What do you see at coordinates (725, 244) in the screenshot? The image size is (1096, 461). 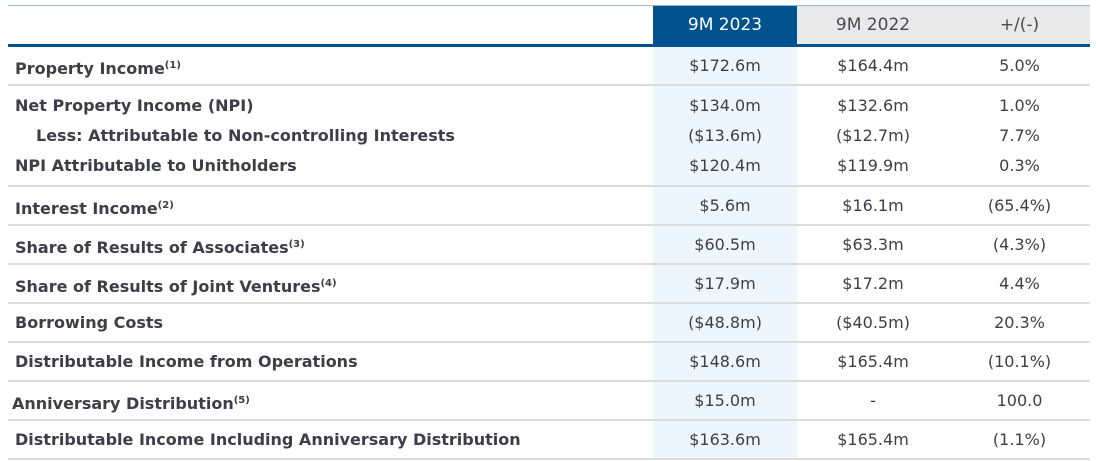 I see `value-2023: $60.5m` at bounding box center [725, 244].